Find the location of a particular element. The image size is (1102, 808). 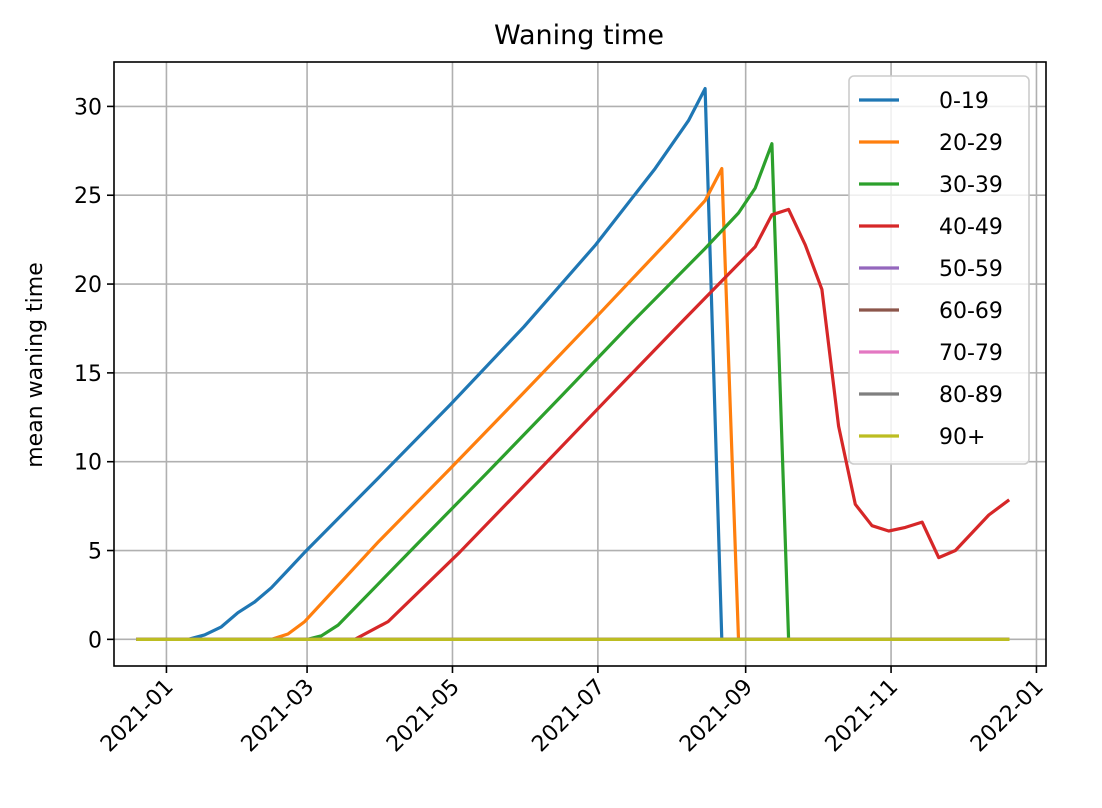

y-tick-label: 30 is located at coordinates (88, 107).